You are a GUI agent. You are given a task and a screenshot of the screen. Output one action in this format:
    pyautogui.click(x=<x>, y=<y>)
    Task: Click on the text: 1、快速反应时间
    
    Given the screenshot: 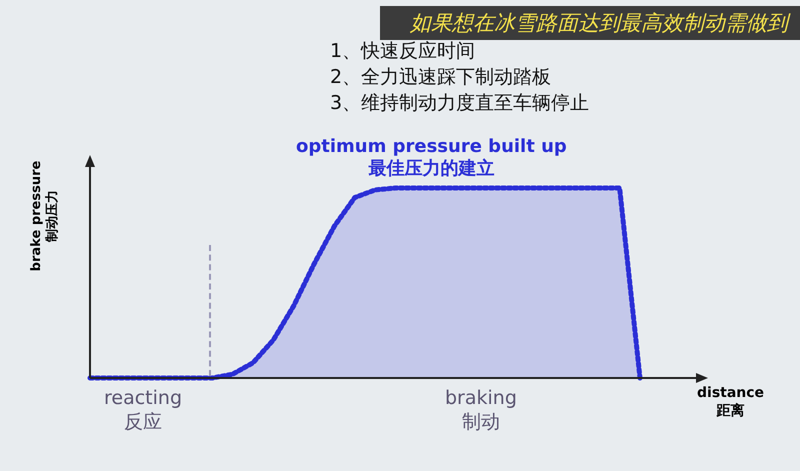 What is the action you would take?
    pyautogui.click(x=403, y=51)
    